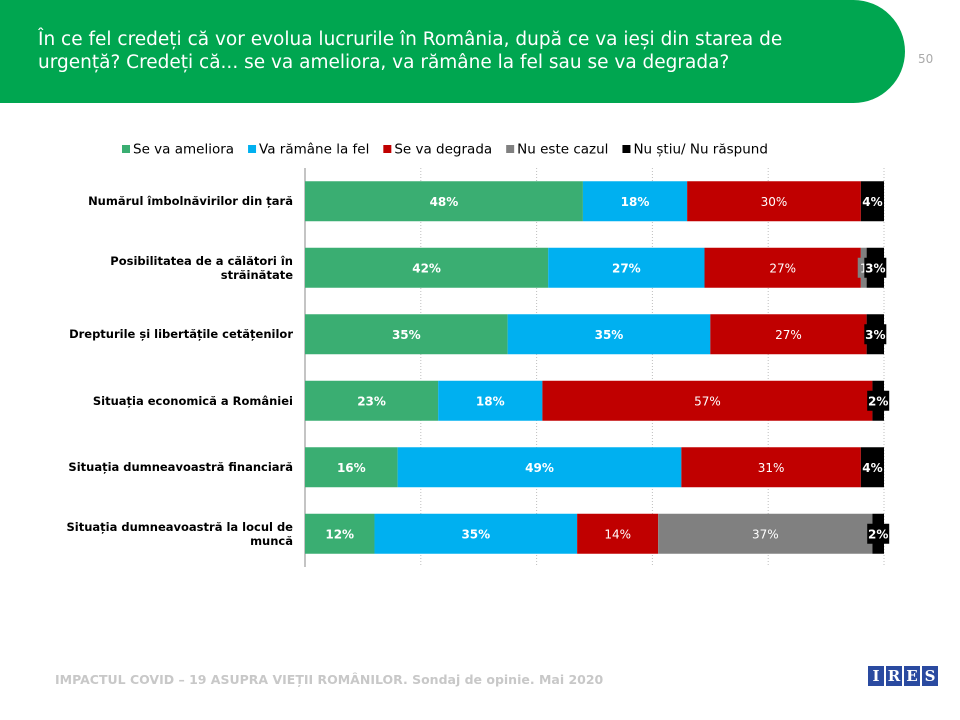  What do you see at coordinates (864, 268) in the screenshot?
I see `data-label: 1` at bounding box center [864, 268].